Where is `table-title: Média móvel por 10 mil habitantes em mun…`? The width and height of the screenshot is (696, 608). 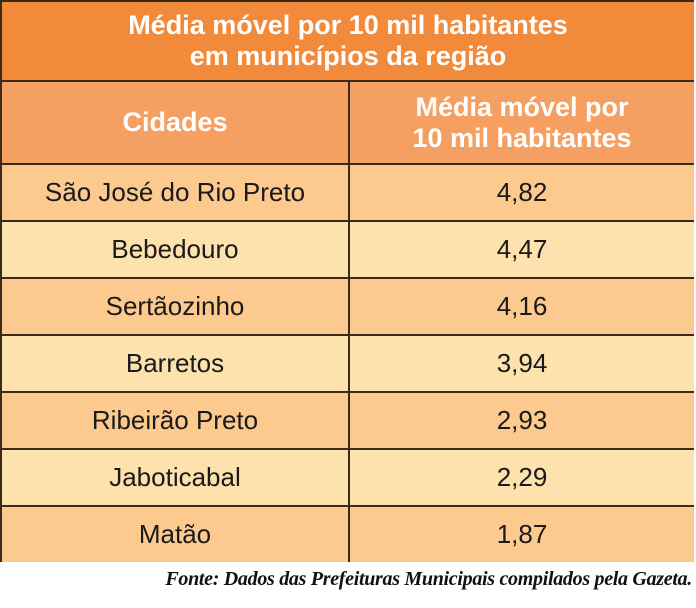 table-title: Média móvel por 10 mil habitantes em mun… is located at coordinates (348, 41).